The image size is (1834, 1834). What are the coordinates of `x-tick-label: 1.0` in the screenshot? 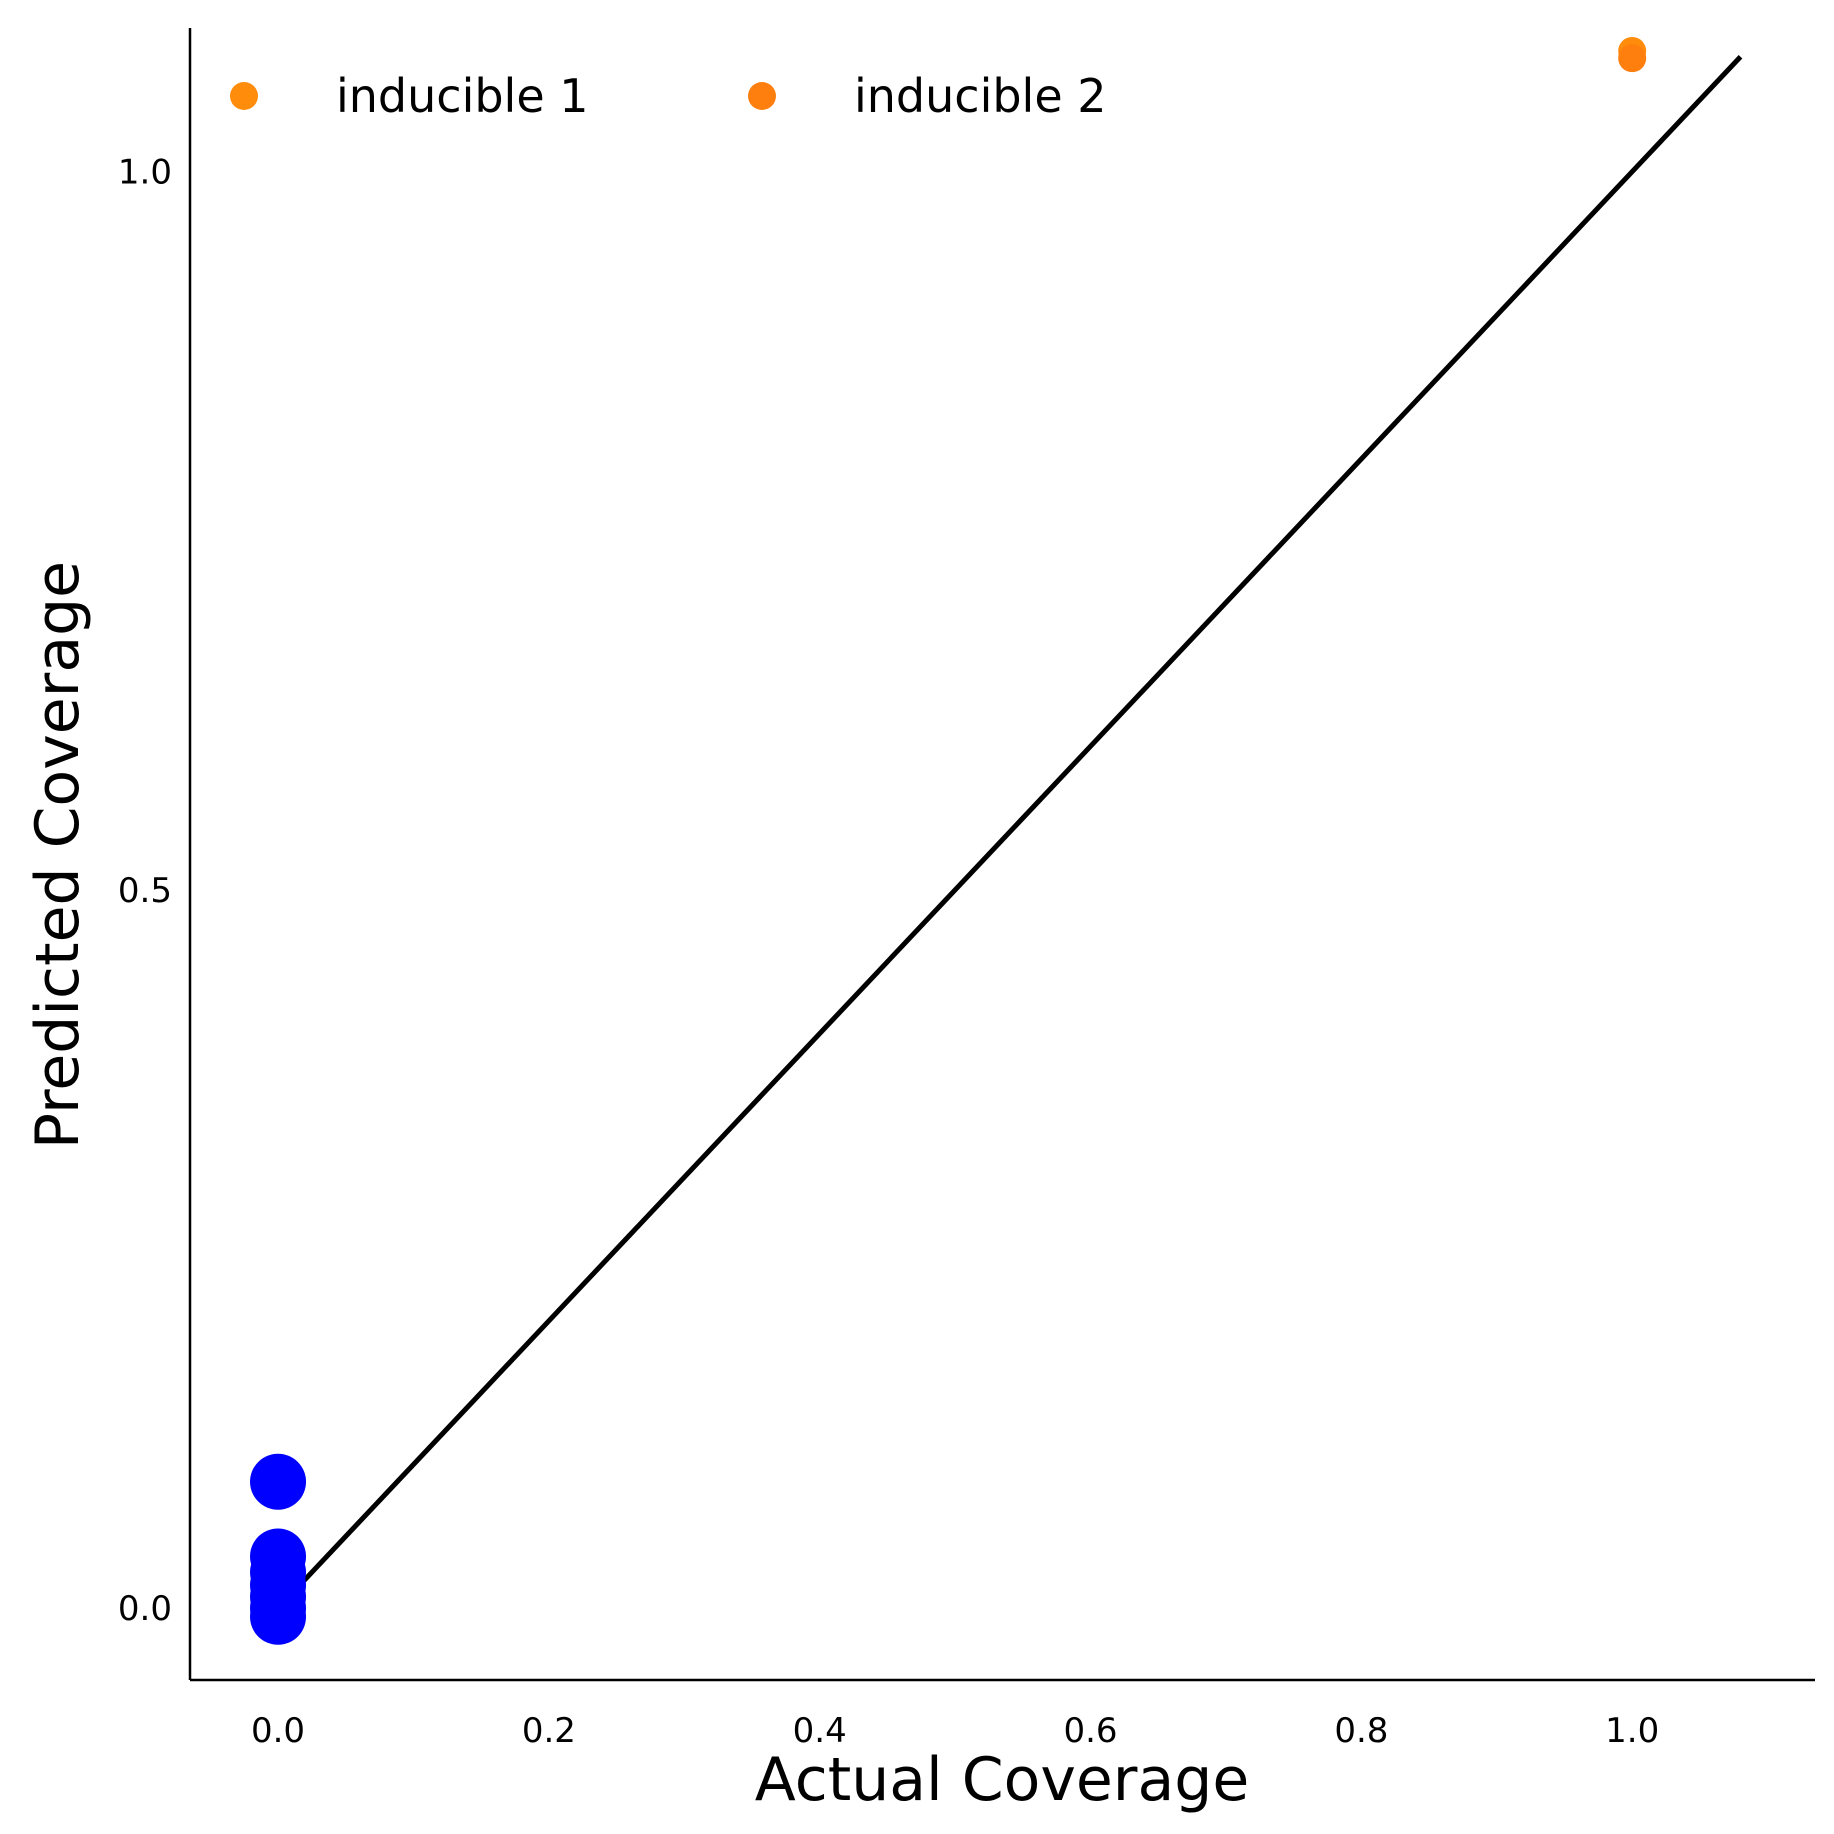 It's located at (1632, 1731).